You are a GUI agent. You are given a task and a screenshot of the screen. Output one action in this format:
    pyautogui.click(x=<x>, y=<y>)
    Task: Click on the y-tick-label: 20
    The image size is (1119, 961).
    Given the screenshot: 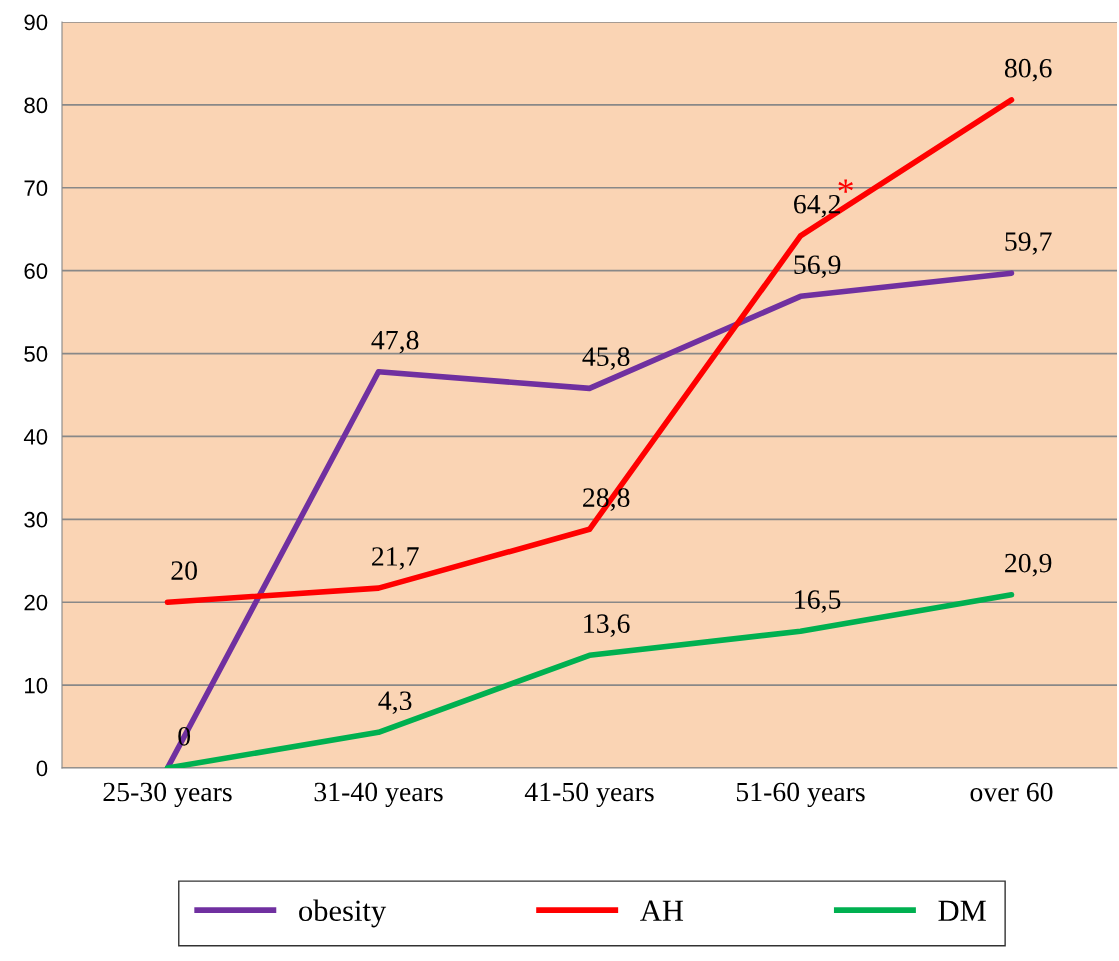 What is the action you would take?
    pyautogui.click(x=36, y=602)
    